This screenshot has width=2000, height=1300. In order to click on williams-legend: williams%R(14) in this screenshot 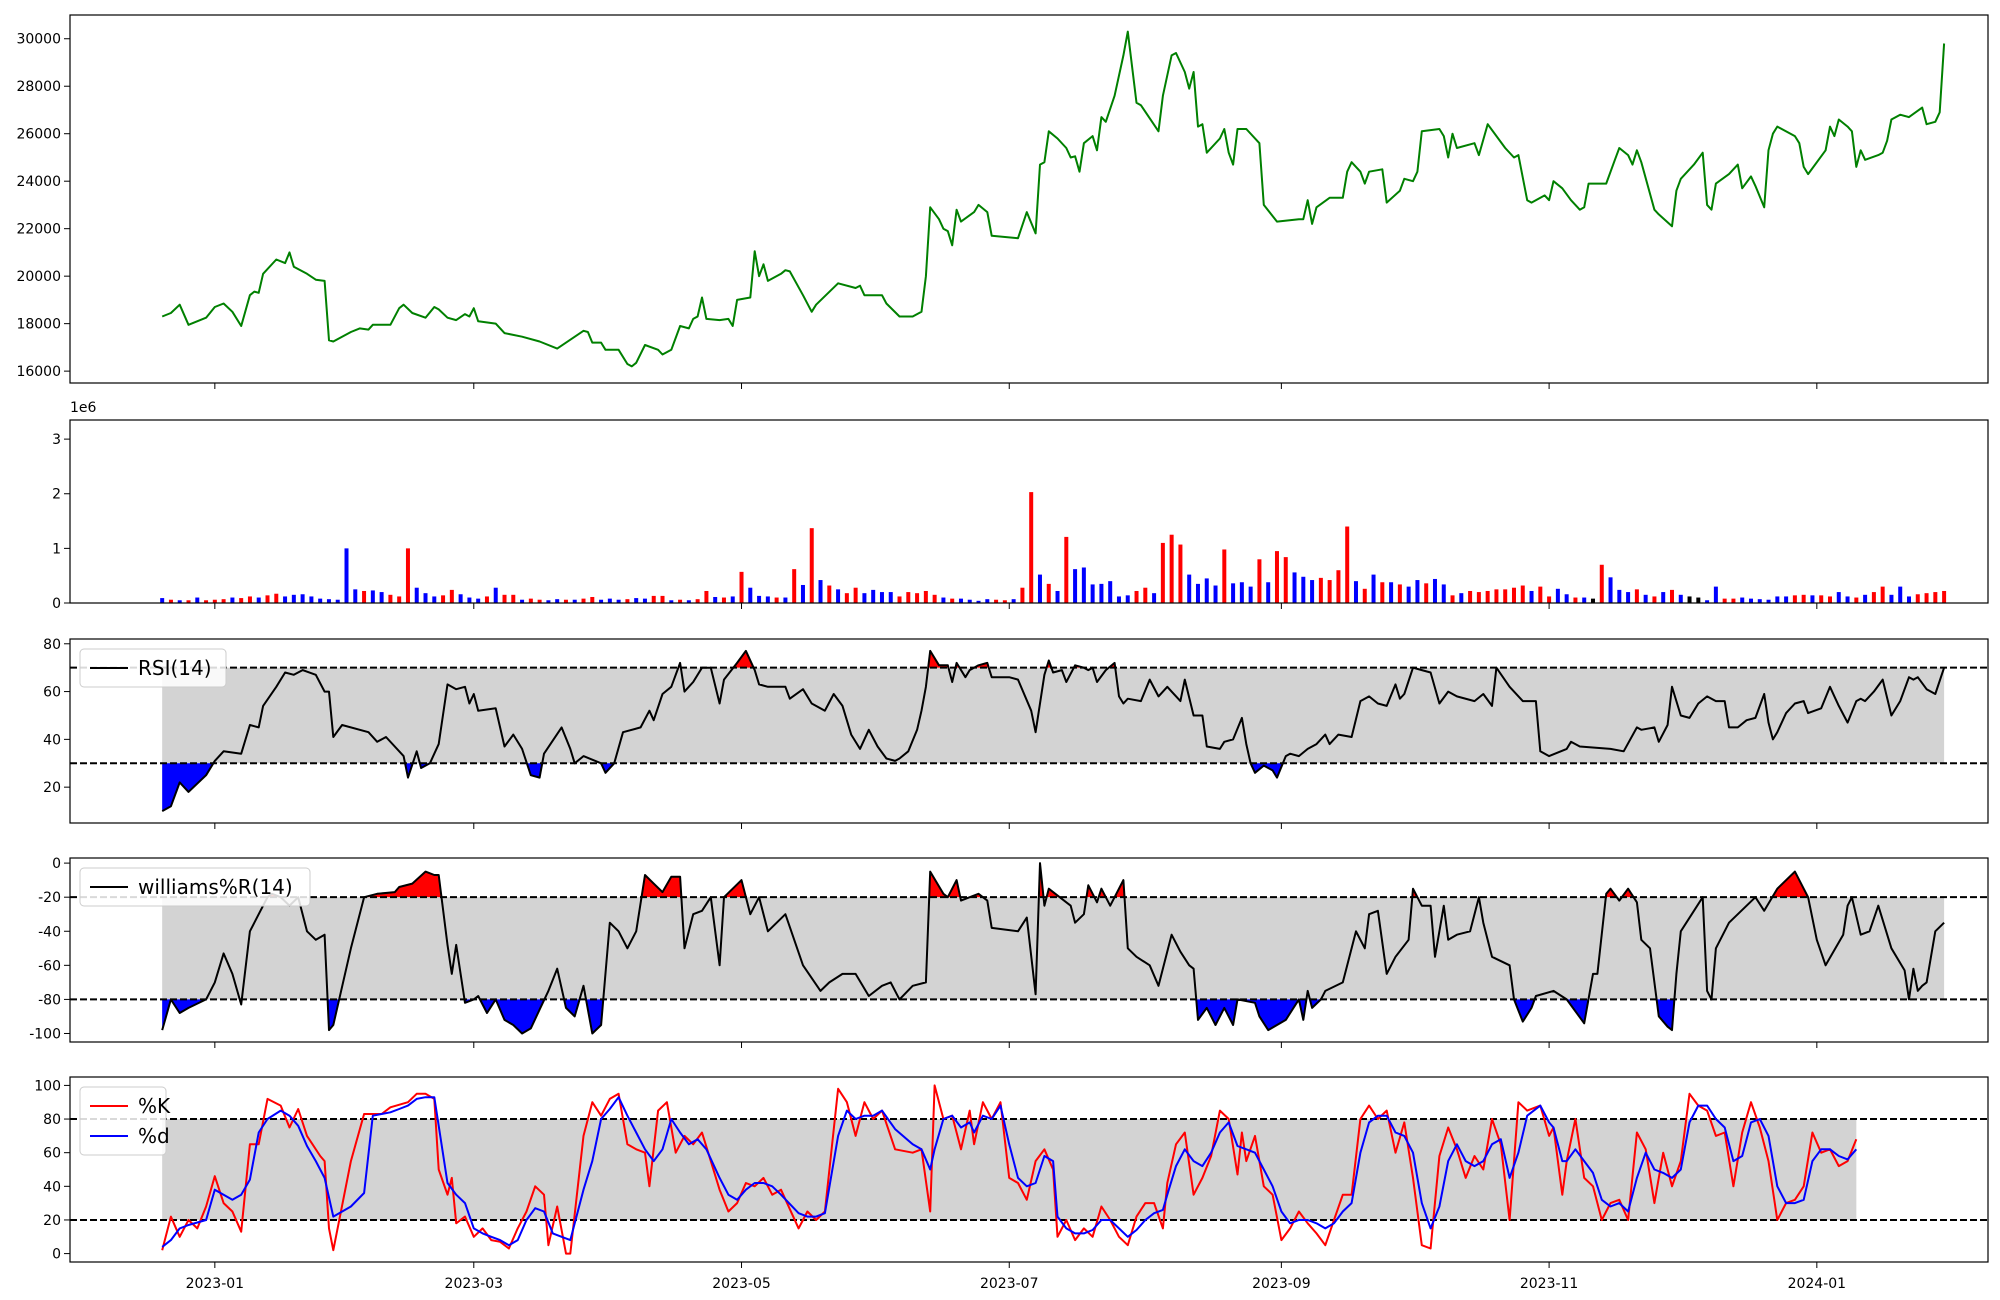, I will do `click(195, 887)`.